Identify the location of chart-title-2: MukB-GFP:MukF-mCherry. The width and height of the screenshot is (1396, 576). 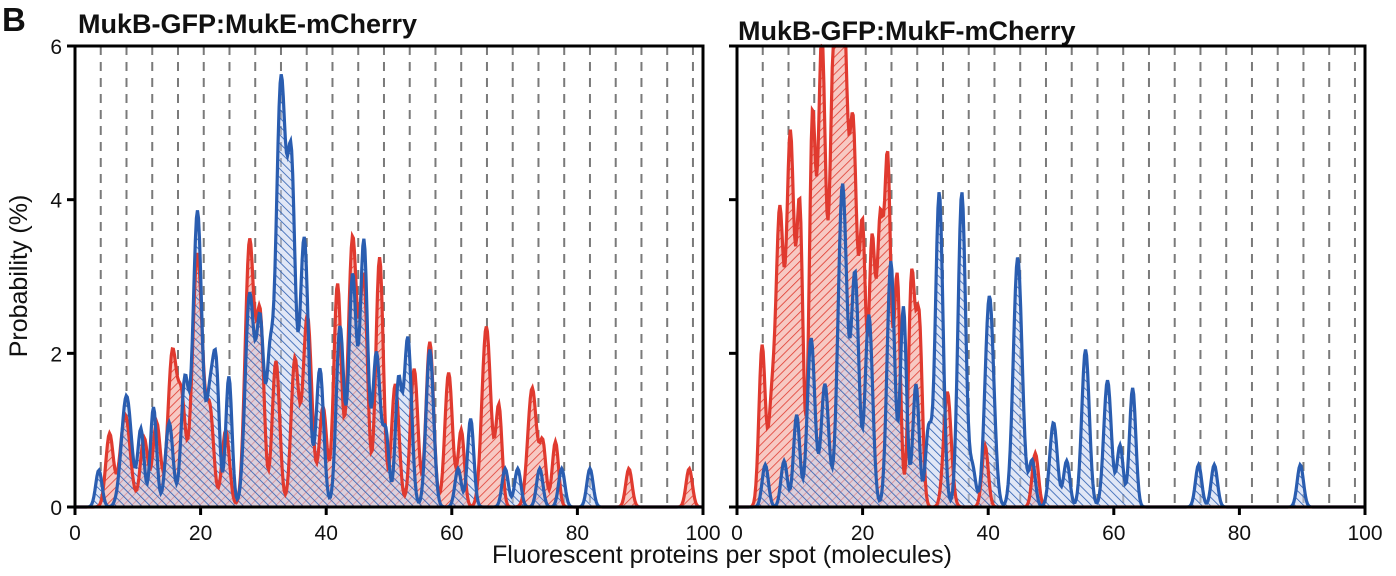
(907, 31).